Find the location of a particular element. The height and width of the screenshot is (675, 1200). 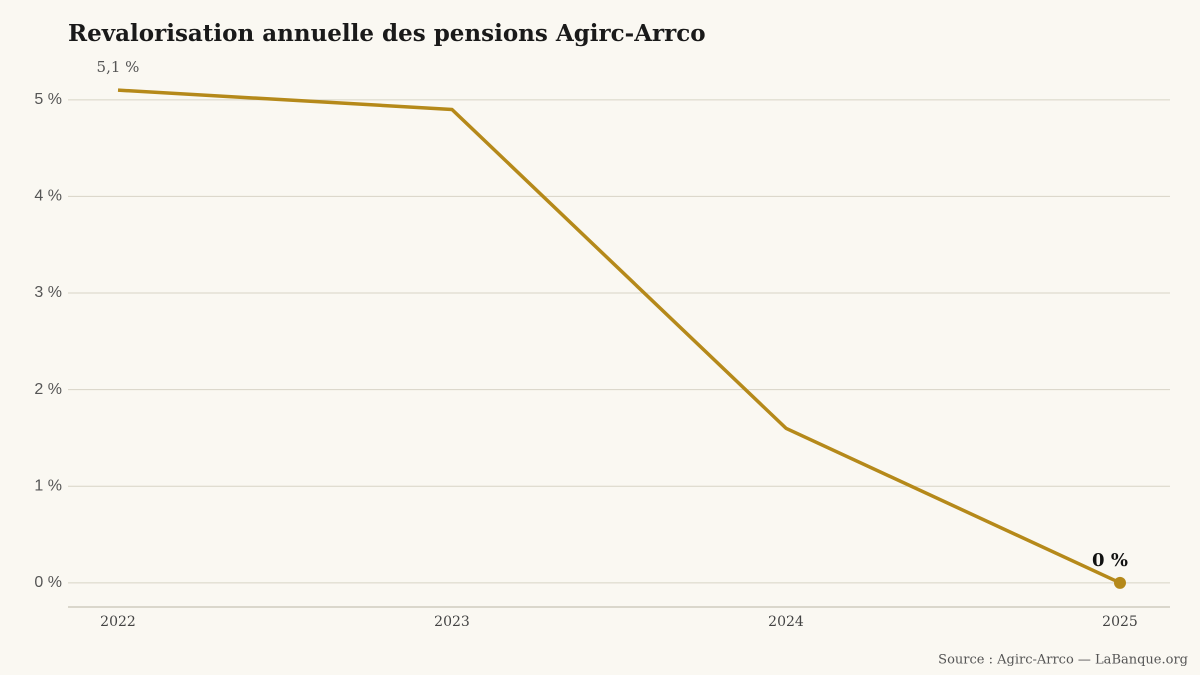

x-tick-label: 2022 is located at coordinates (118, 622).